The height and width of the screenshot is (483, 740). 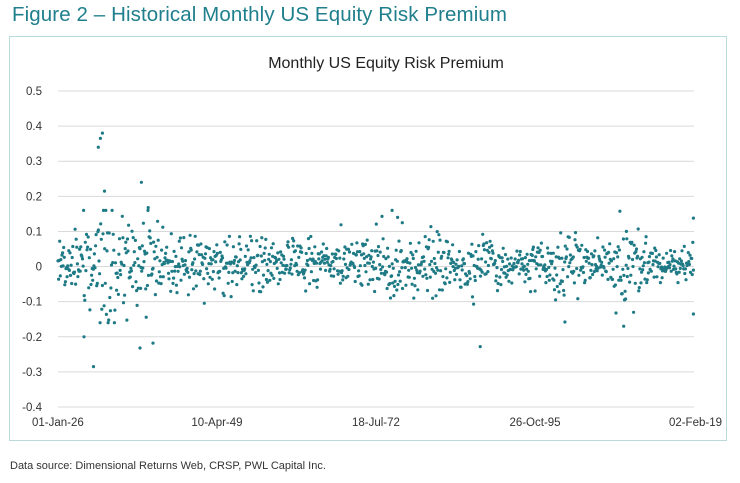 What do you see at coordinates (34, 127) in the screenshot?
I see `y-tick-label: 0.4` at bounding box center [34, 127].